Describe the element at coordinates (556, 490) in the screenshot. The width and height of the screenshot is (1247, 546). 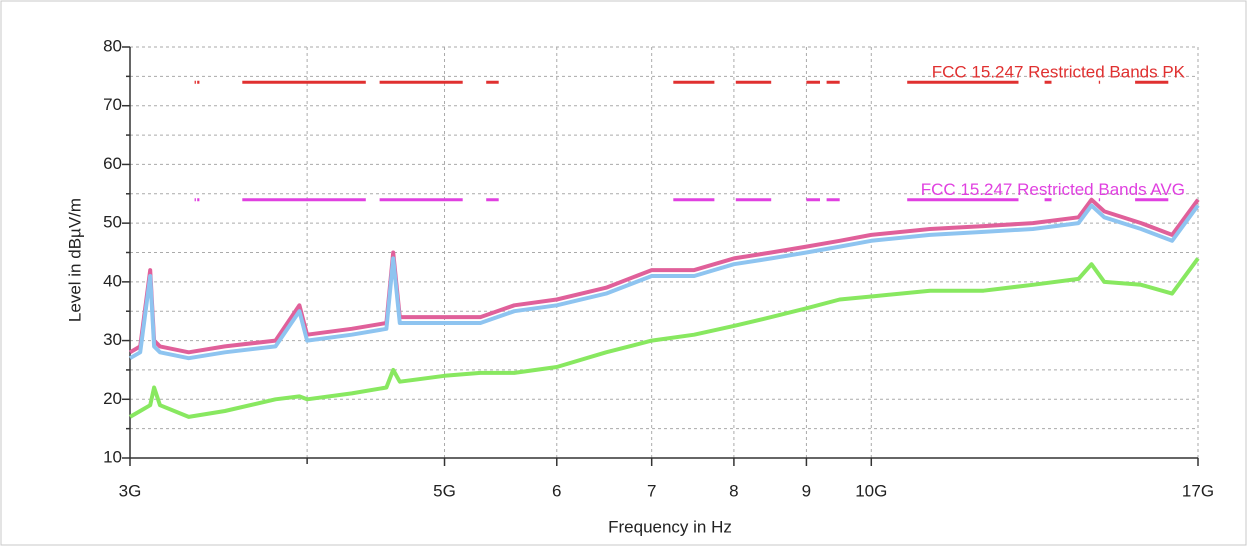
I see `x-tick-label: 6` at that location.